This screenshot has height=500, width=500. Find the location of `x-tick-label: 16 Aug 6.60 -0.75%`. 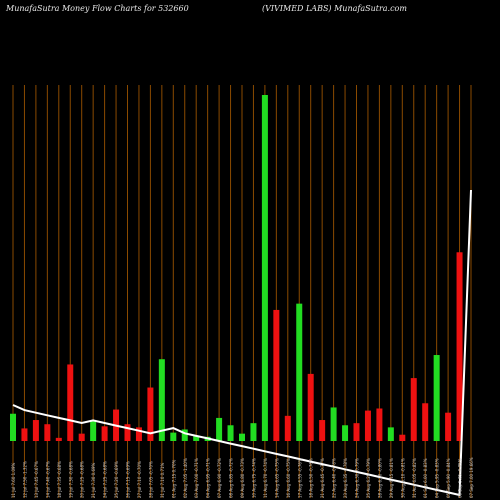

x-tick-label: 16 Aug 6.60 -0.75% is located at coordinates (288, 478).